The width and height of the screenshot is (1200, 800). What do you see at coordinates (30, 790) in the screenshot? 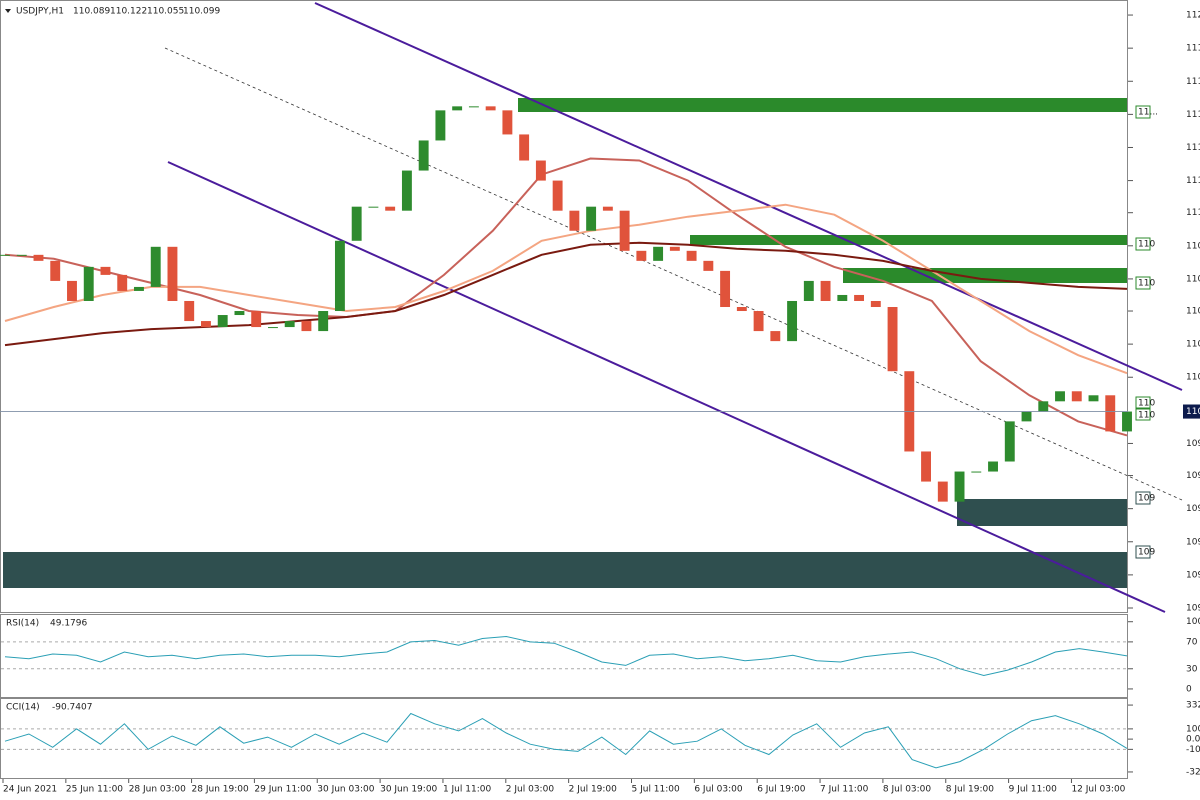
I see `x-tick-label: 24 Jun 2021` at bounding box center [30, 790].